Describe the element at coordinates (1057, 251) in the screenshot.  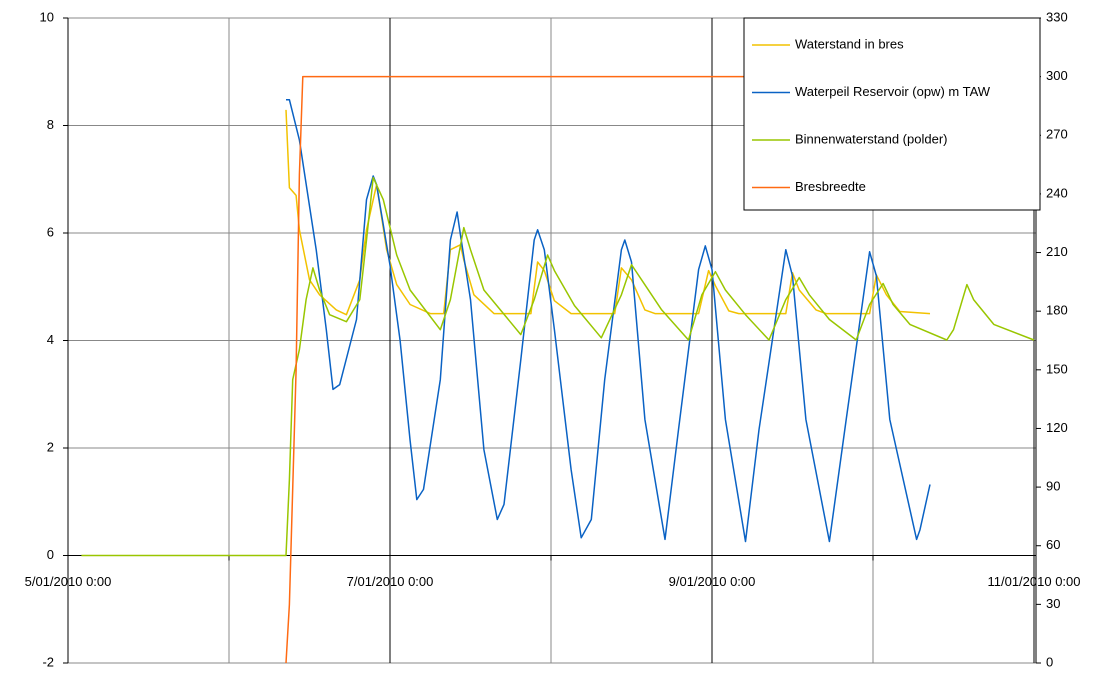
I see `y2-tick-label: 210` at that location.